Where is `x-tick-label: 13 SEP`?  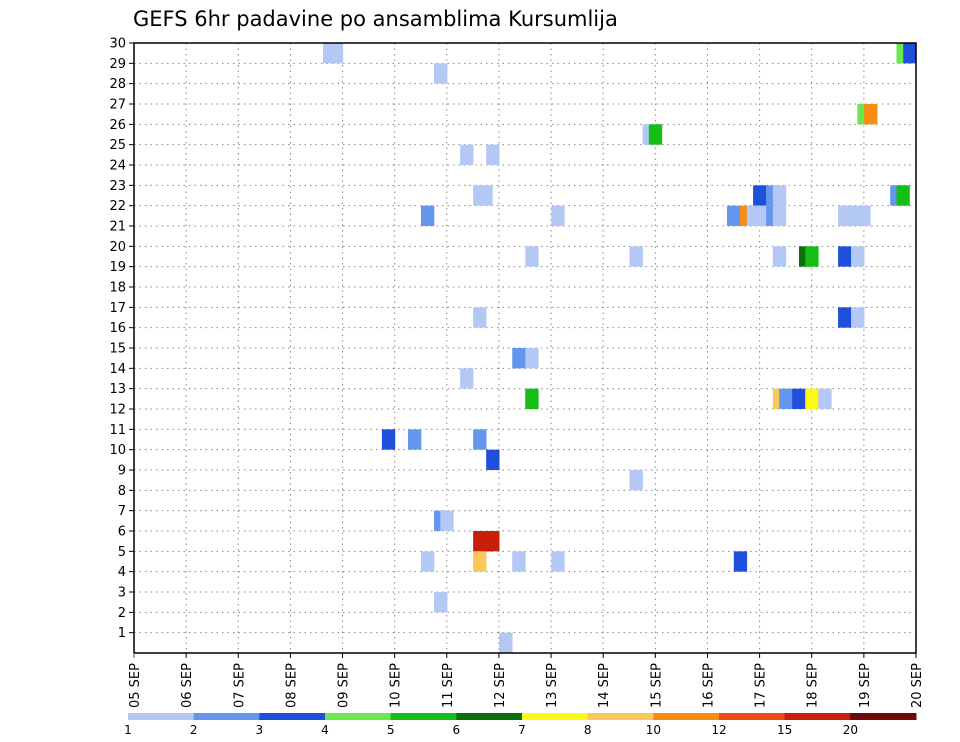 x-tick-label: 13 SEP is located at coordinates (552, 685).